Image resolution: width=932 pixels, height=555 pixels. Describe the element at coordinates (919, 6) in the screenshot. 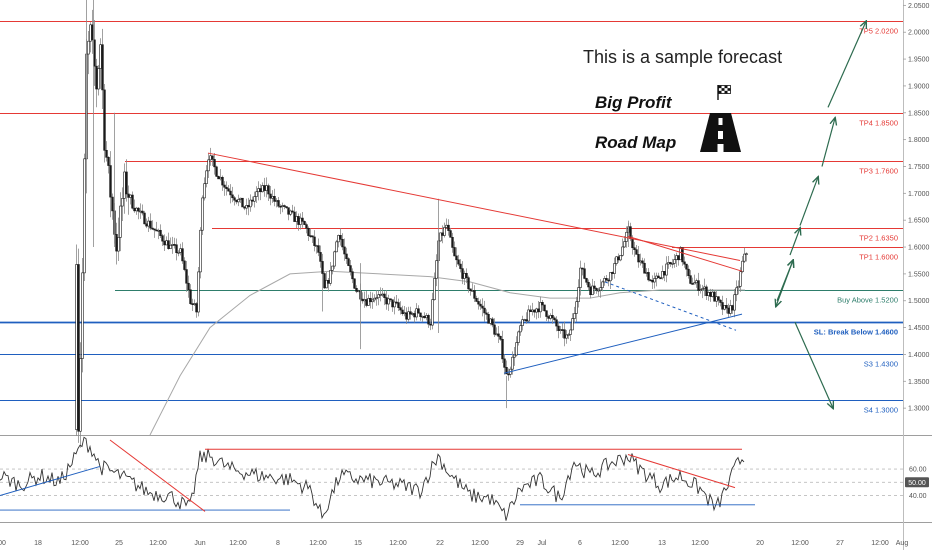

I see `price-tick-label: 2.0500` at that location.